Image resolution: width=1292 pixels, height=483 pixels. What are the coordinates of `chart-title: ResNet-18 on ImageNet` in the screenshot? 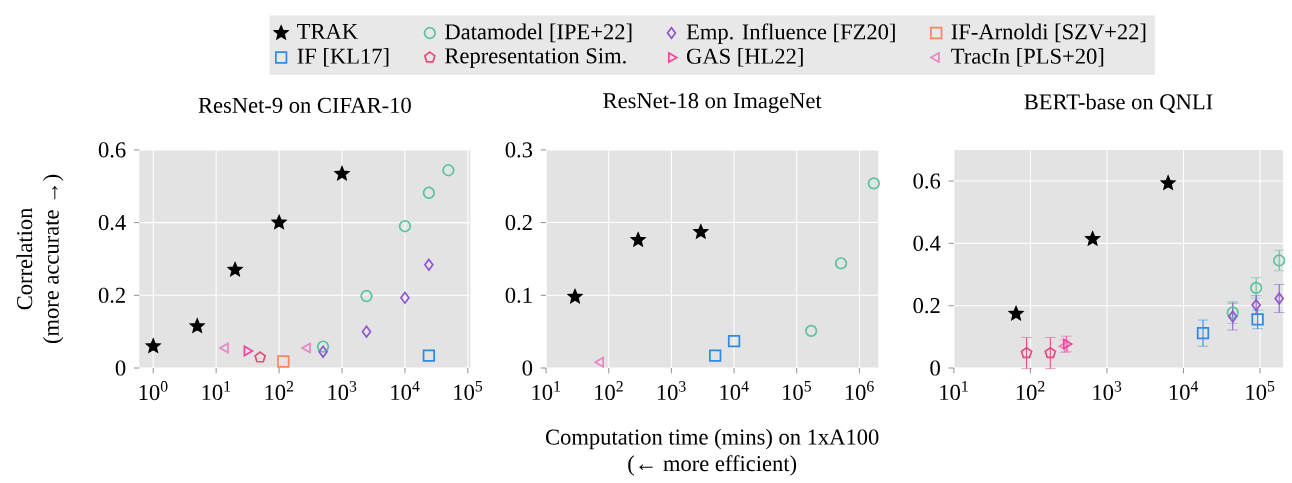 It's located at (712, 102).